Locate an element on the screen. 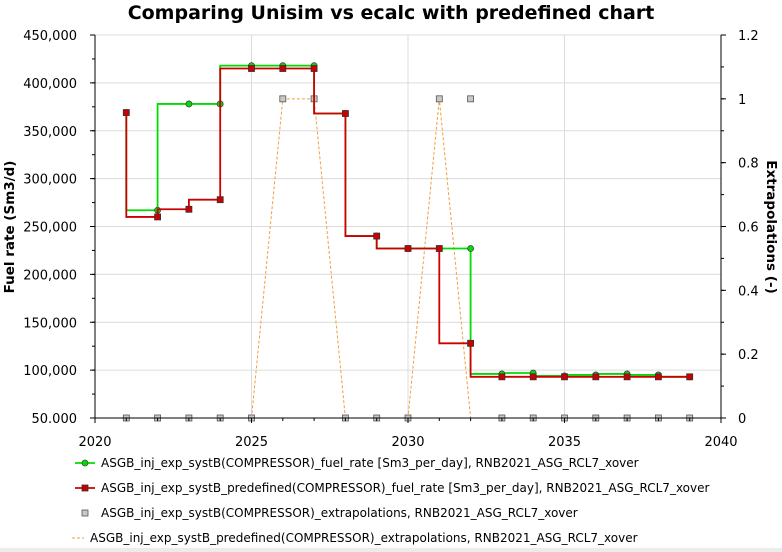 This screenshot has height=552, width=782. y-tick-label: 350,000 is located at coordinates (50, 132).